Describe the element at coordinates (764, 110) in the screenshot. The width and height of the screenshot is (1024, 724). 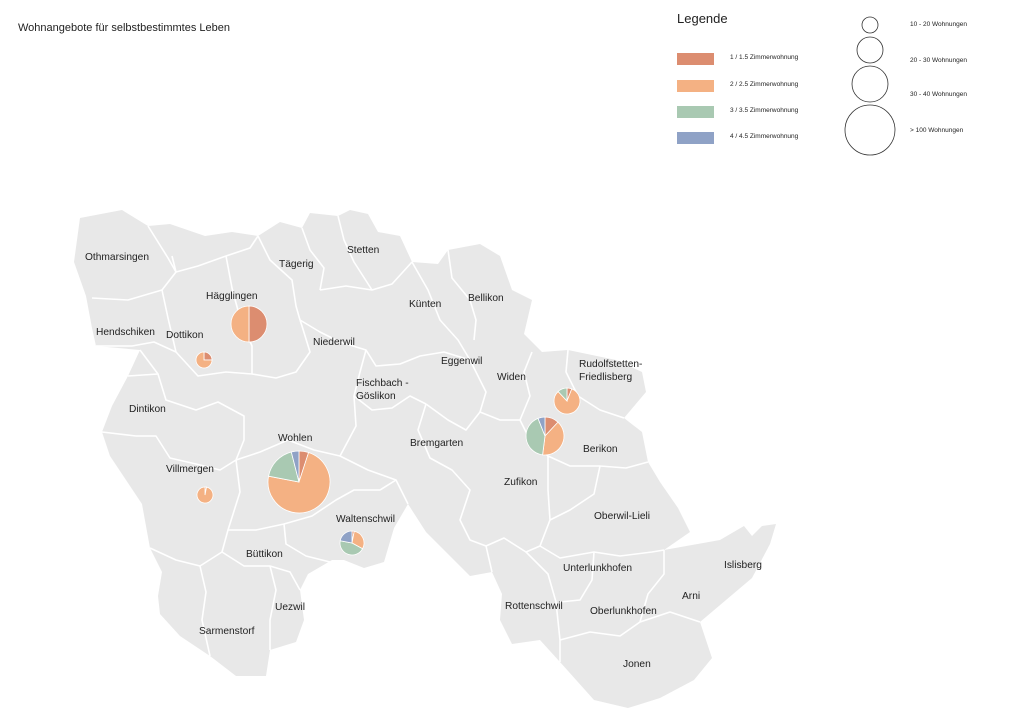
I see `legend-label: 3 / 3.5 Zimmerwohnung` at that location.